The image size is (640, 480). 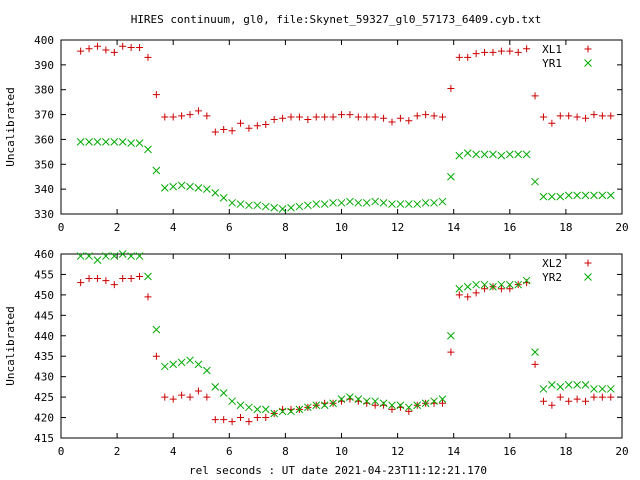 I want to click on x-tick-label: 12, so click(x=397, y=451).